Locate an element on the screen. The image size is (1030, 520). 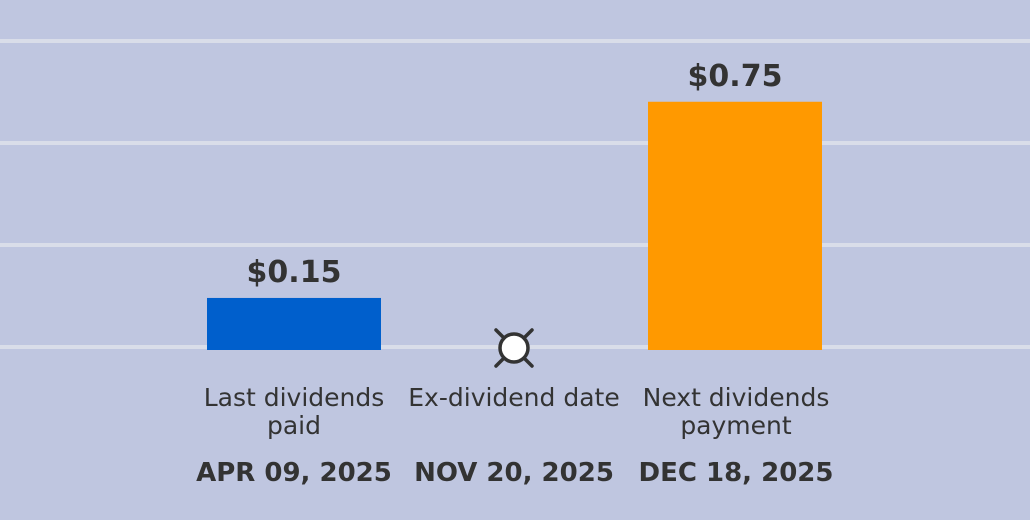
bar-value-label: $0.75 is located at coordinates (735, 76).